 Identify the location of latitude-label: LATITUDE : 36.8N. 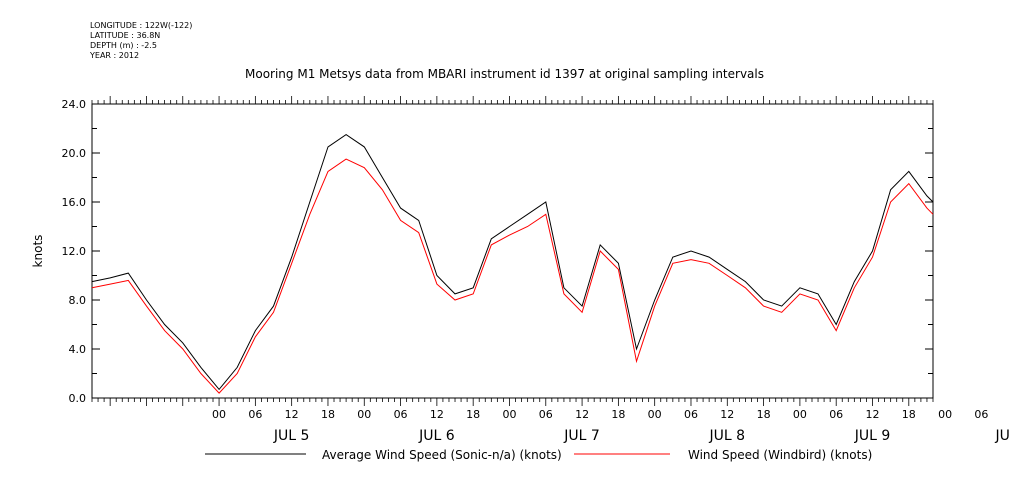
(125, 35).